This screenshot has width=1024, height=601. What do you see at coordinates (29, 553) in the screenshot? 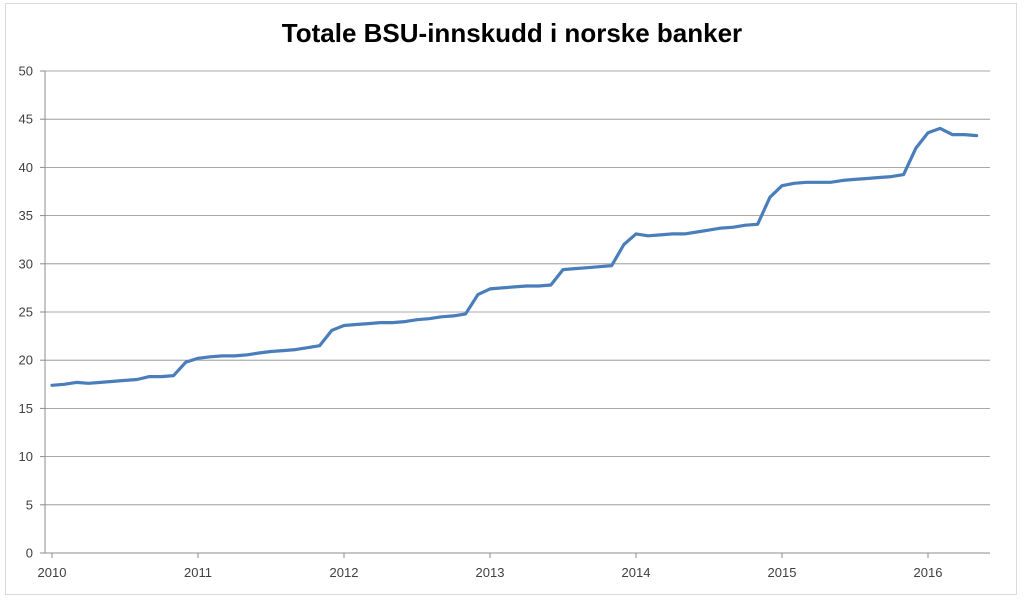
I see `y-tick-label: 0` at bounding box center [29, 553].